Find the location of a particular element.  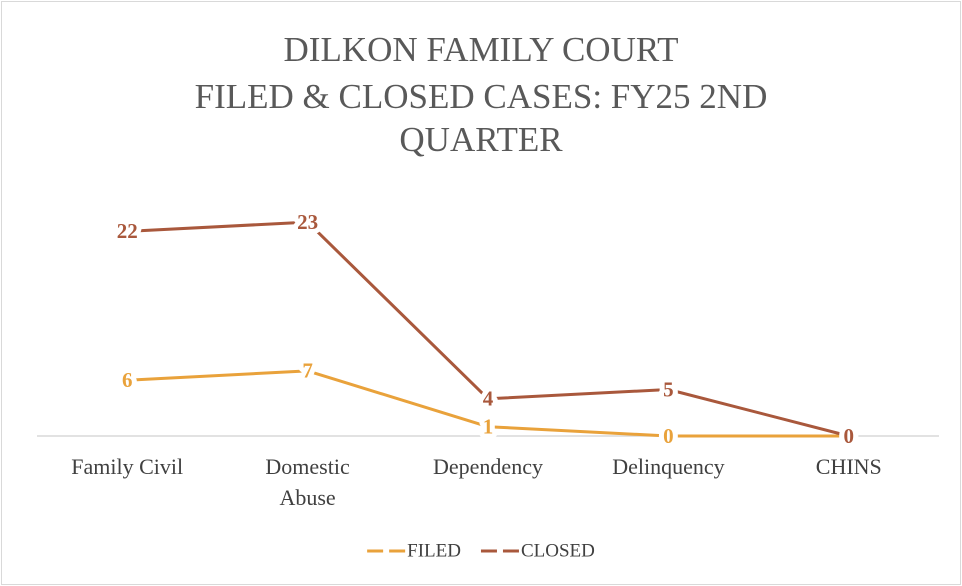

data-label: 5 is located at coordinates (668, 389).